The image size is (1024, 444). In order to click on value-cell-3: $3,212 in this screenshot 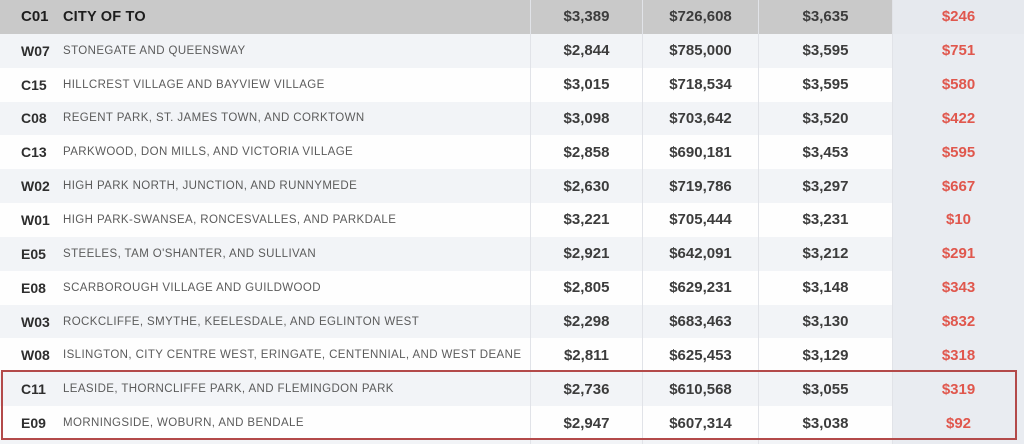, I will do `click(825, 253)`.